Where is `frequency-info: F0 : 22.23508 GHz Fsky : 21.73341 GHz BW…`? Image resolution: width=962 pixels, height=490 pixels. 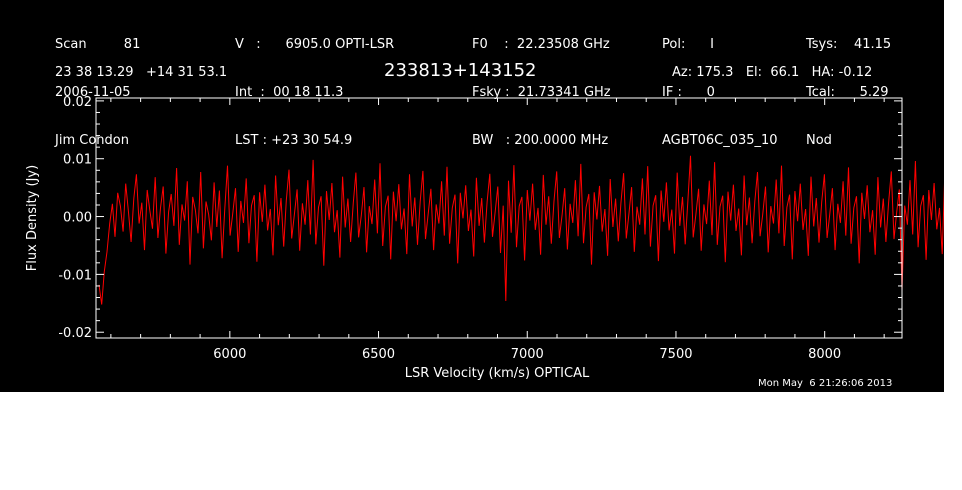 frequency-info: F0 : 22.23508 GHz Fsky : 21.73341 GHz BW… is located at coordinates (541, 93).